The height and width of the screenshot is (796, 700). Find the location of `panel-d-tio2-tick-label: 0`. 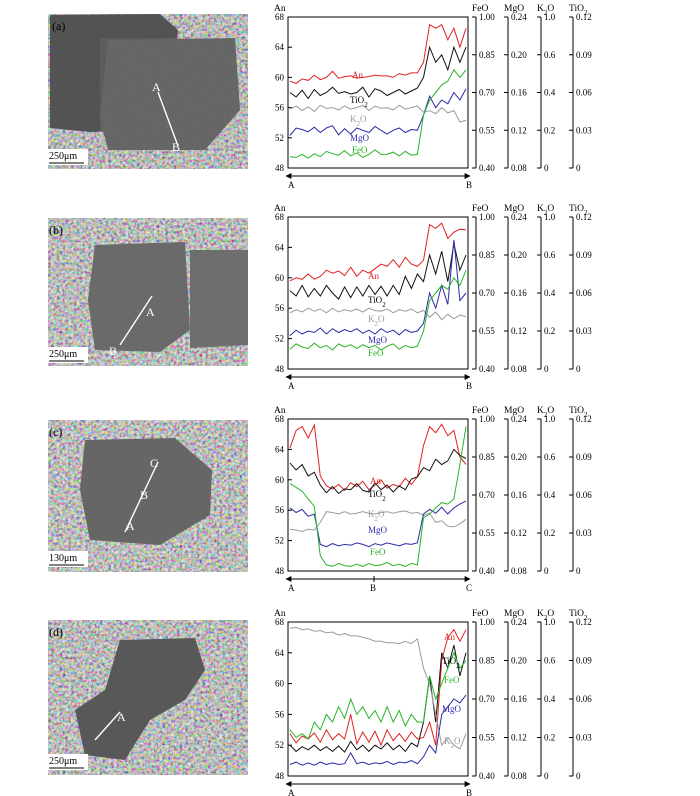

panel-d-tio2-tick-label: 0 is located at coordinates (578, 776).